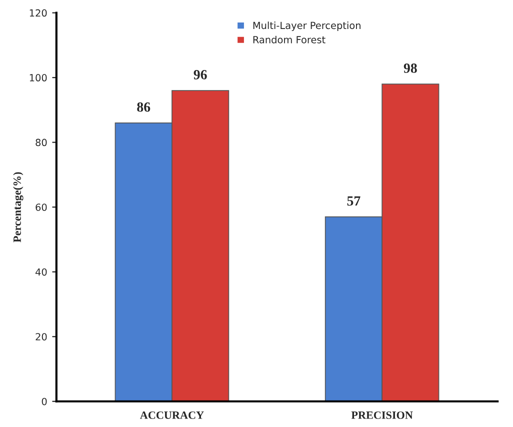 The image size is (513, 427). What do you see at coordinates (382, 415) in the screenshot?
I see `x-tick-label: PRECISION` at bounding box center [382, 415].